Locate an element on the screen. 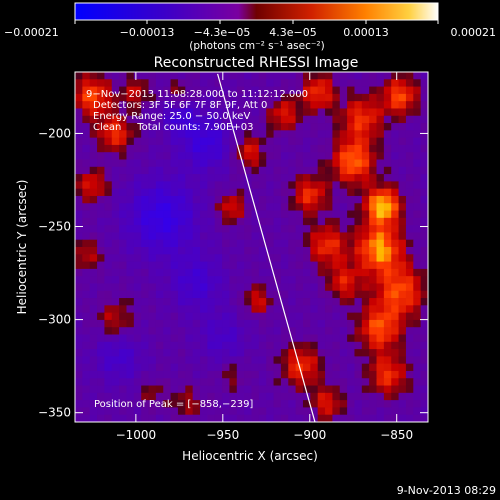  colorbar-ticks is located at coordinates (256, 22).